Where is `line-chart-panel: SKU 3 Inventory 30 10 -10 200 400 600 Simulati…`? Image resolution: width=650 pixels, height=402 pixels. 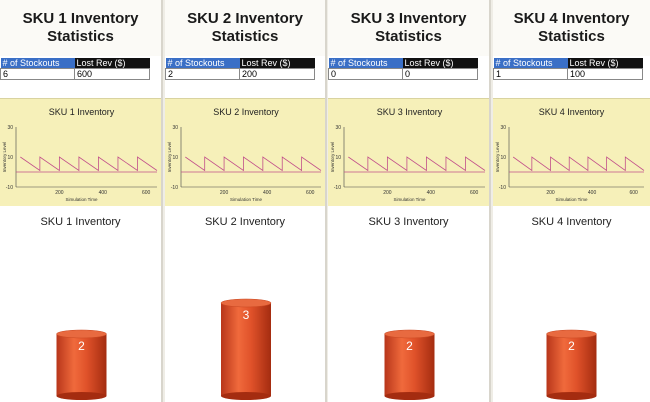
line-chart-panel: SKU 3 Inventory 30 10 -10 200 400 600 Simulati… is located at coordinates (408, 153).